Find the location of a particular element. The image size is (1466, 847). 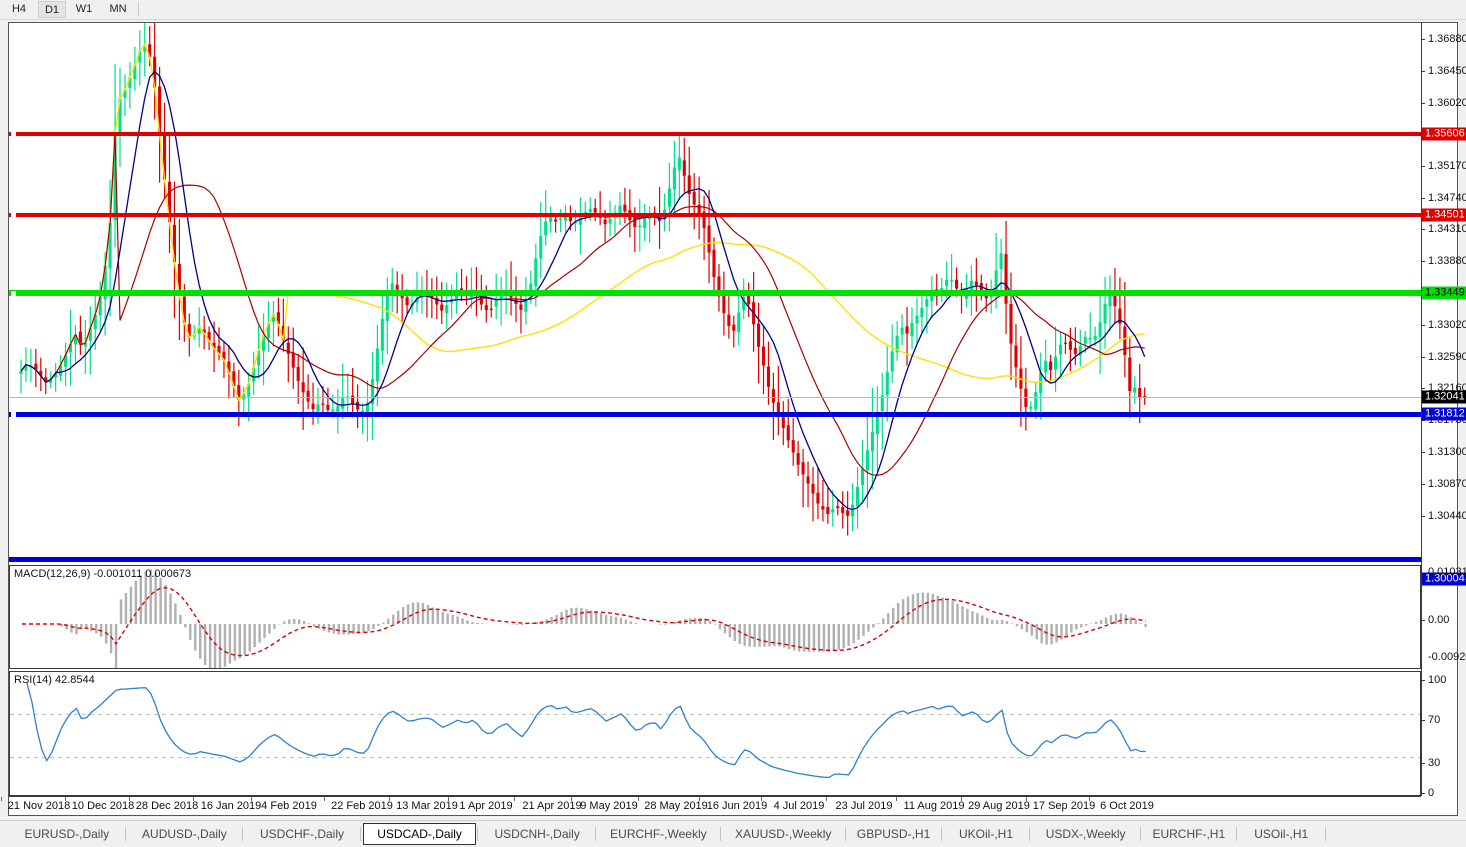

time-scale-label: 13 Mar 2019 is located at coordinates (427, 806).